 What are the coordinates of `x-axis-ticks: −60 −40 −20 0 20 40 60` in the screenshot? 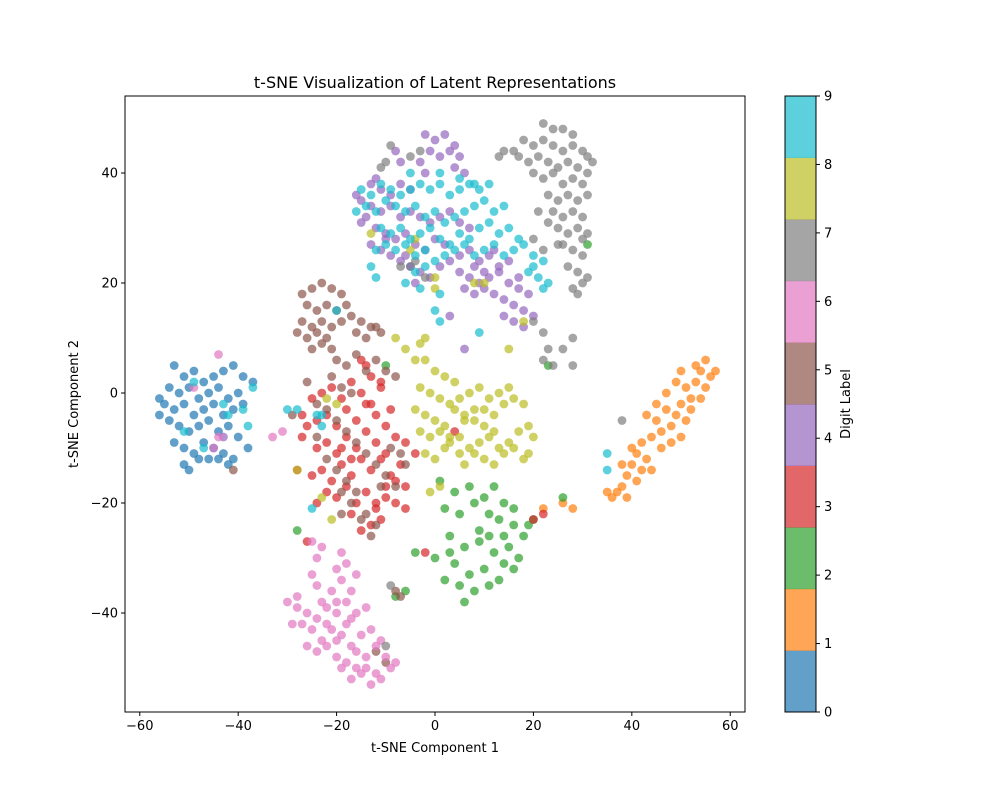 It's located at (432, 723).